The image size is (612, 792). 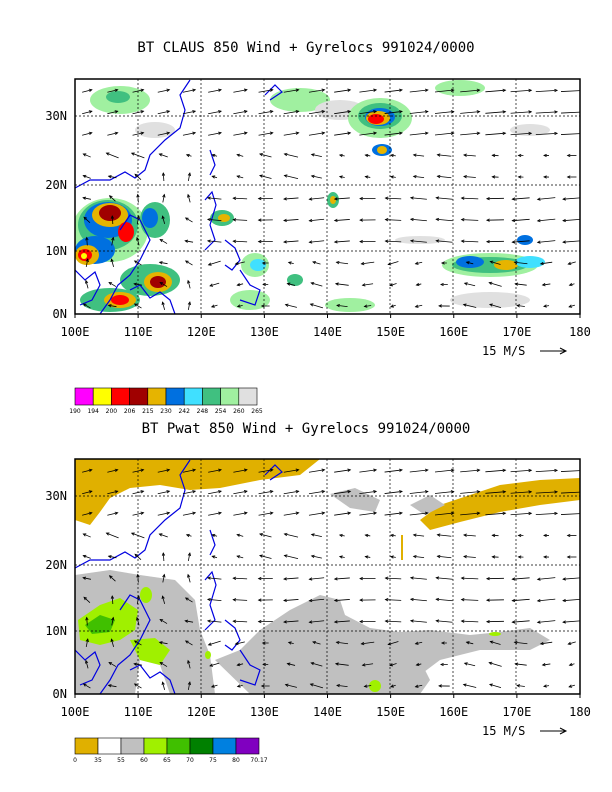 I want to click on x-tick-label: 120E, so click(x=201, y=332).